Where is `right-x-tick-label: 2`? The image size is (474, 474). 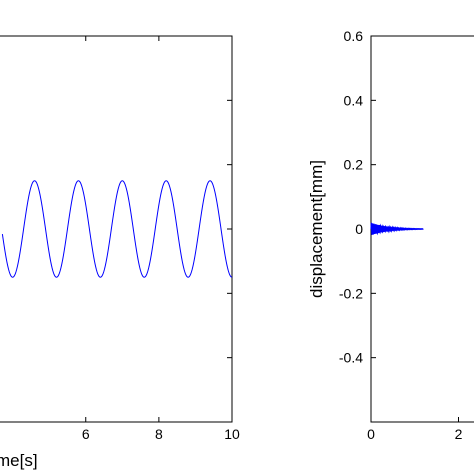
right-x-tick-label: 2 is located at coordinates (459, 434).